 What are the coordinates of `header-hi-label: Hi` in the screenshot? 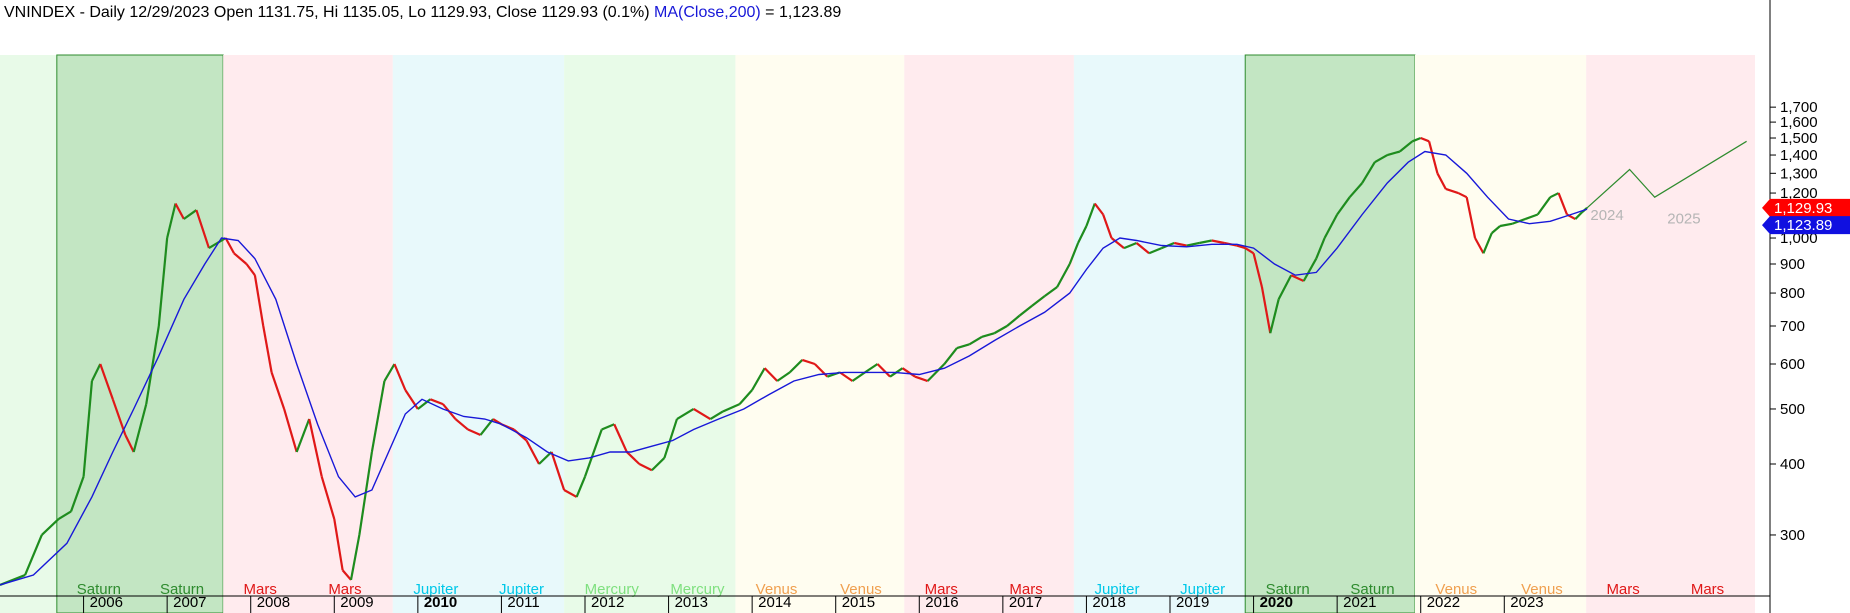 It's located at (330, 12).